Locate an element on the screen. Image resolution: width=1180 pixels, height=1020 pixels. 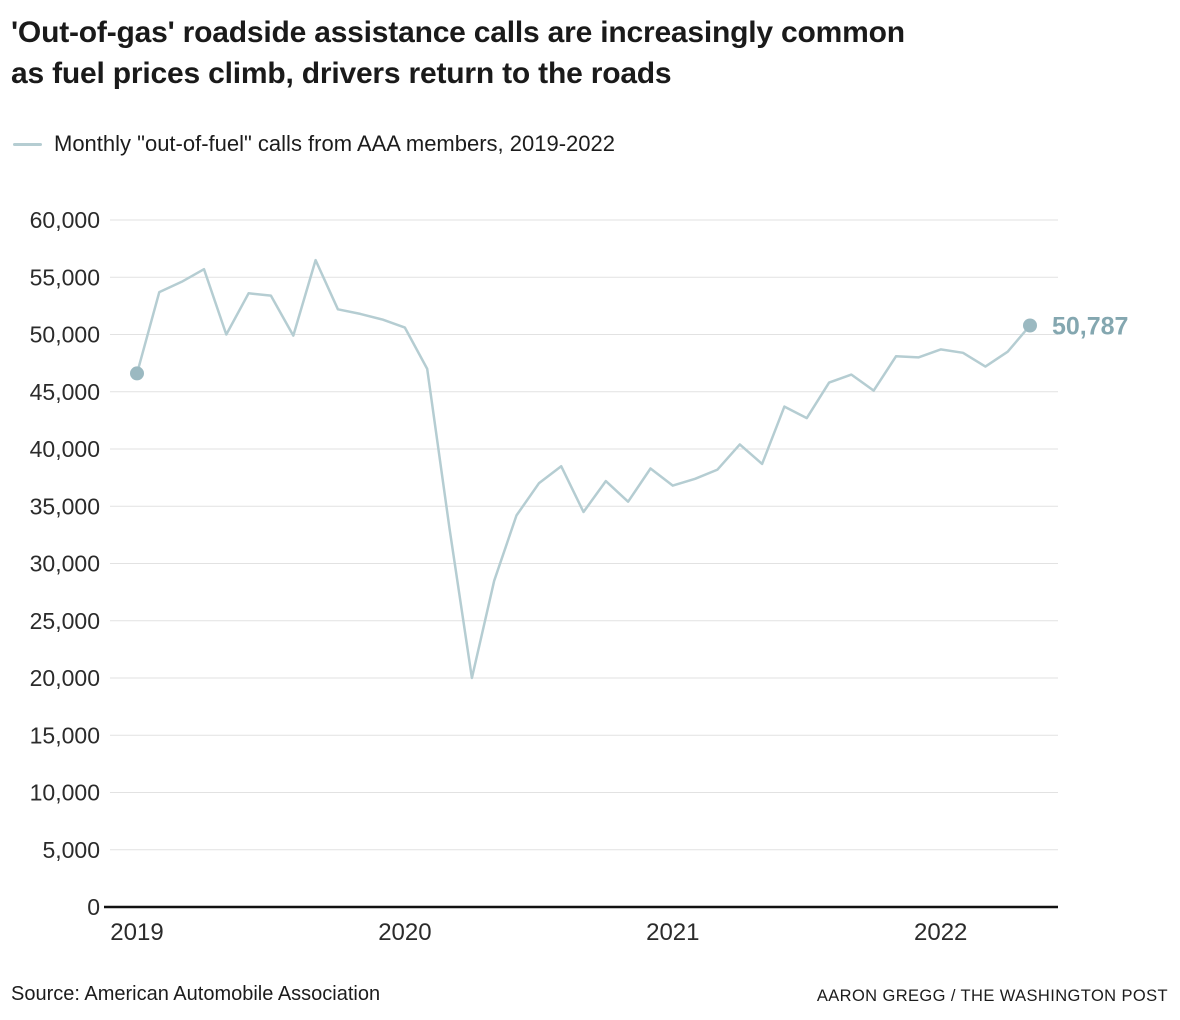
y-tick-label: 60,000 is located at coordinates (65, 220).